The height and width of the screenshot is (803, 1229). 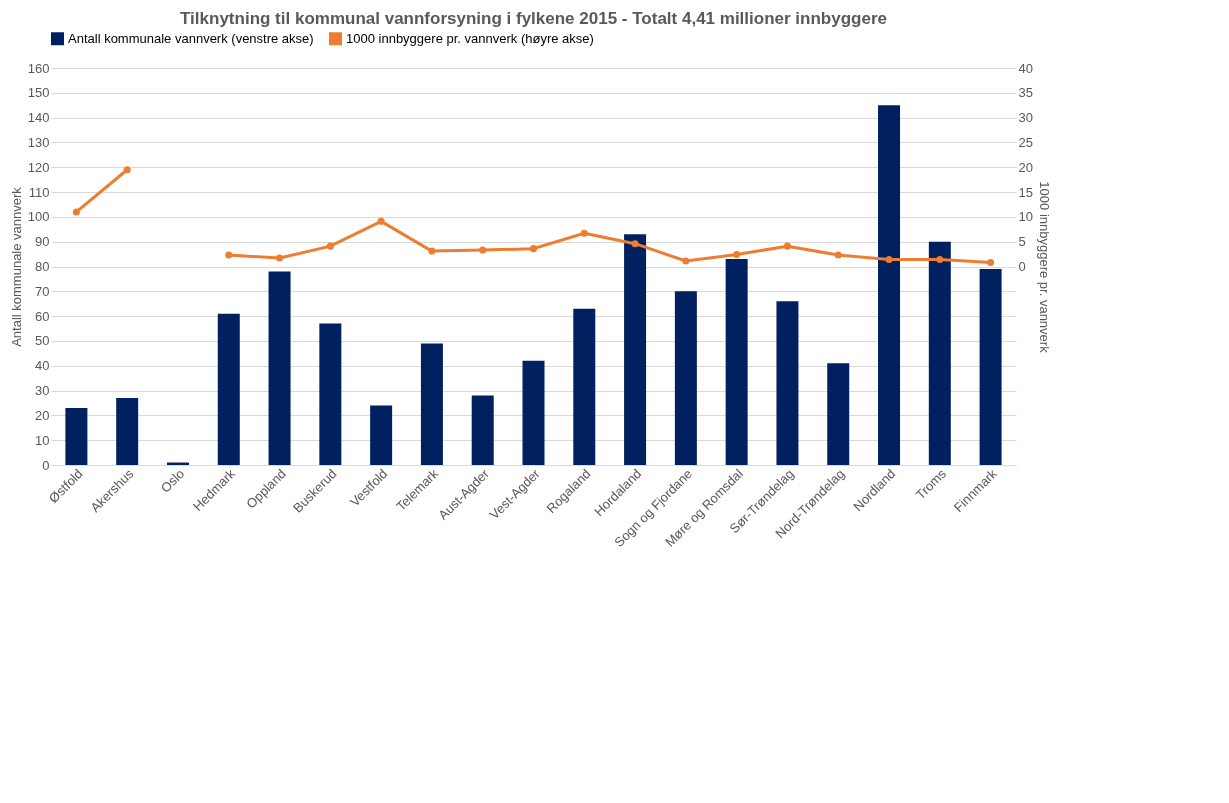 What do you see at coordinates (16, 266) in the screenshot?
I see `y-axis-title: Antall kommunale vannverk` at bounding box center [16, 266].